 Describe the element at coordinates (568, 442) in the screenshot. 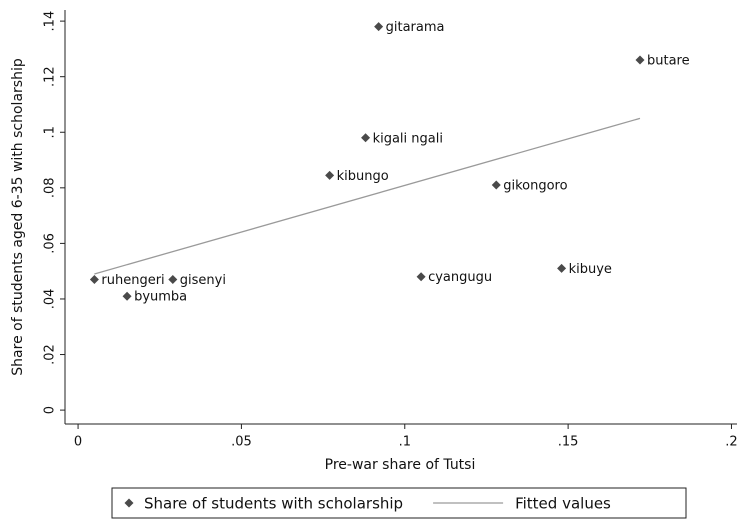

I see `x-tick-label: .15` at that location.